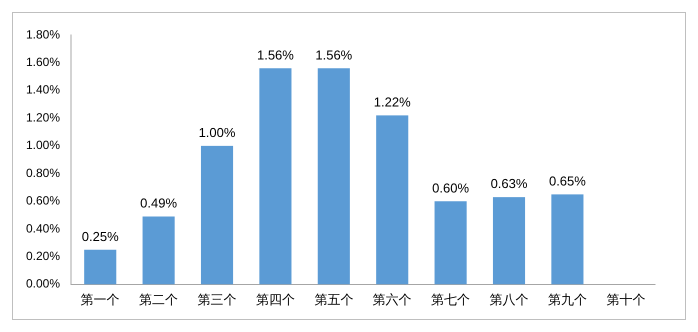  Describe the element at coordinates (43, 283) in the screenshot. I see `y-tick-label: 0.00%` at that location.